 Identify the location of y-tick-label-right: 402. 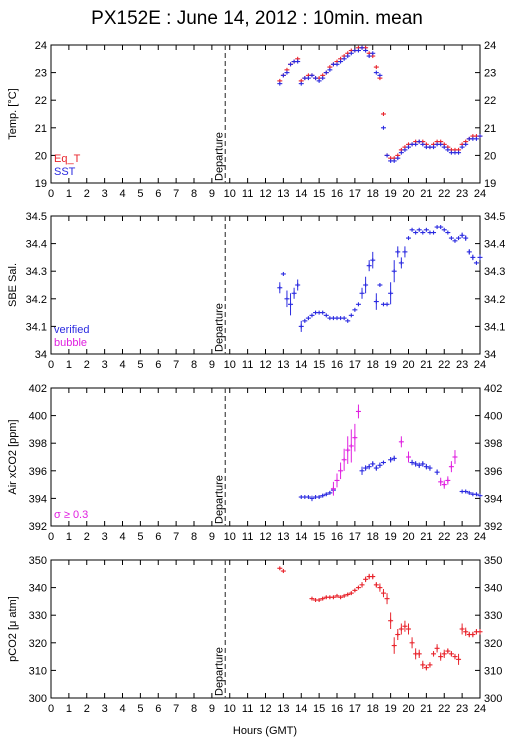
(493, 389).